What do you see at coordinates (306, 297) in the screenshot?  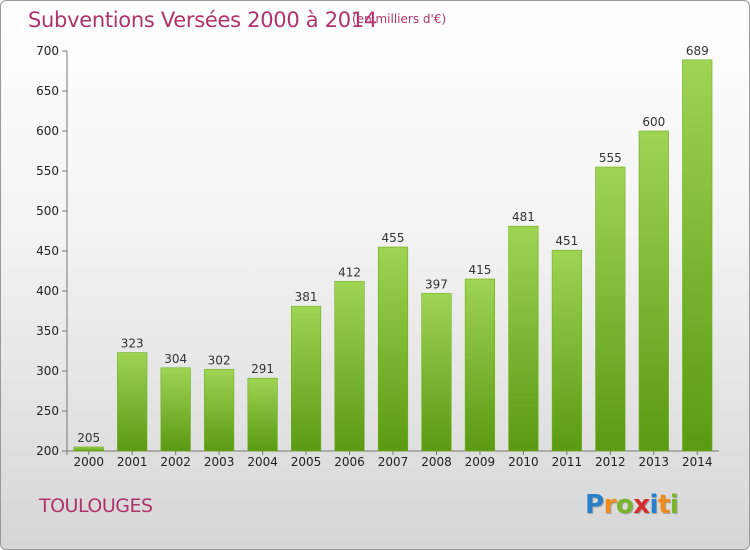 I see `data-label: 381` at bounding box center [306, 297].